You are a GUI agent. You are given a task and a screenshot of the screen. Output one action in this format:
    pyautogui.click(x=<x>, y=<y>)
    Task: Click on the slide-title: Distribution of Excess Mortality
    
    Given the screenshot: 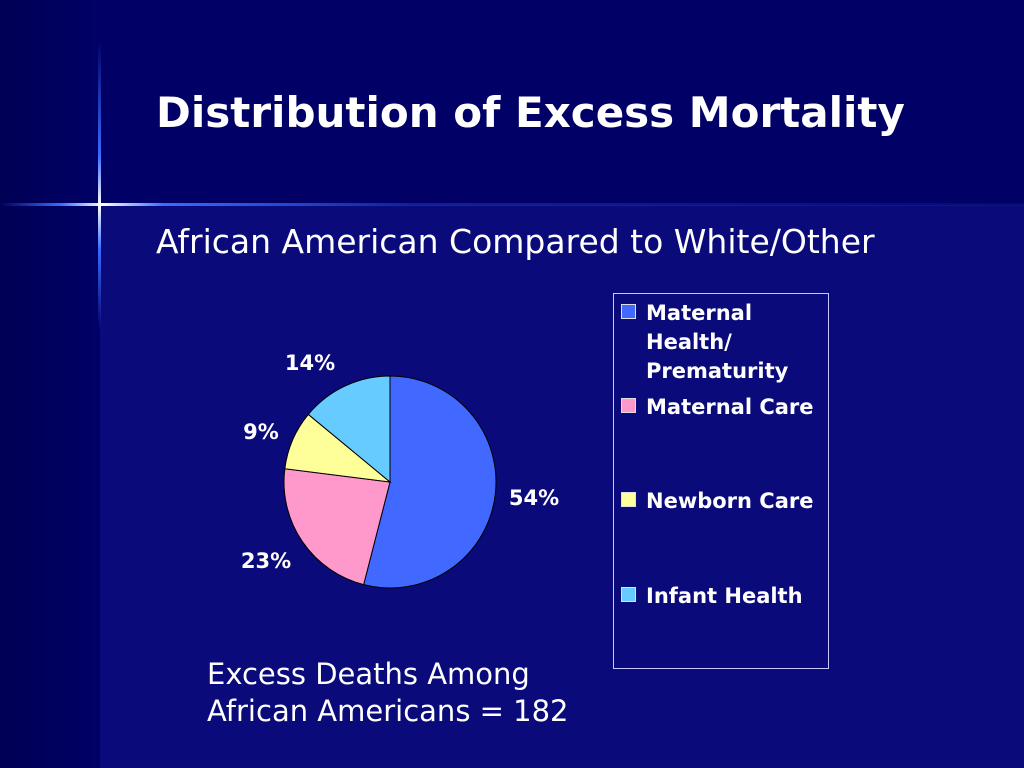 What is the action you would take?
    pyautogui.click(x=530, y=112)
    